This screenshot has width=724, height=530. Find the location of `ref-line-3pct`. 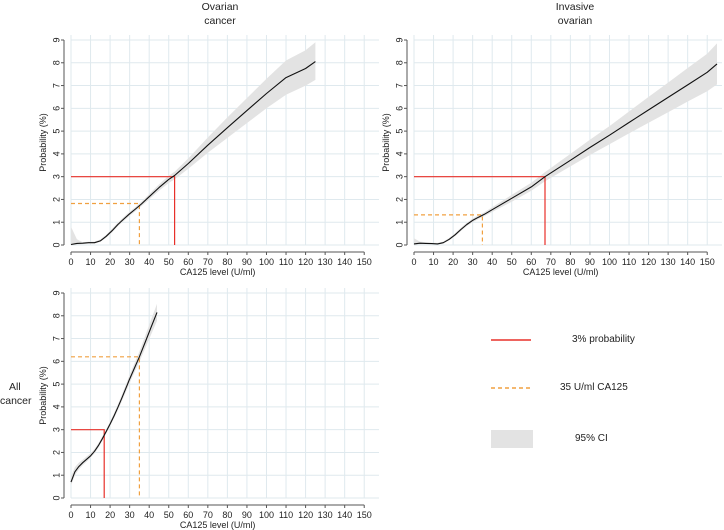

ref-line-3pct is located at coordinates (88, 463).